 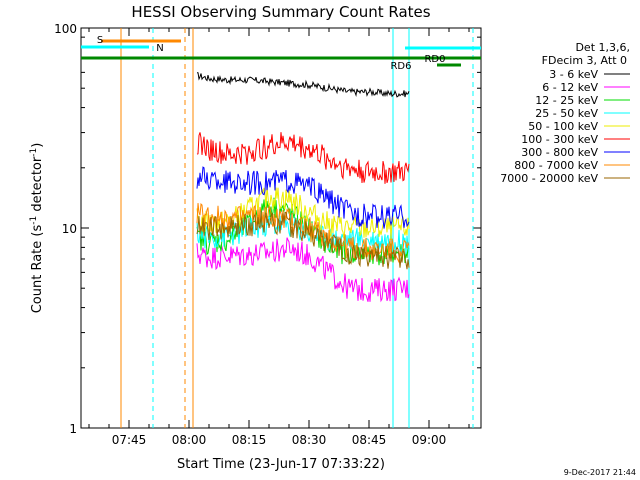 I want to click on timestamp: 9-Dec-2017 21:44, so click(x=600, y=472).